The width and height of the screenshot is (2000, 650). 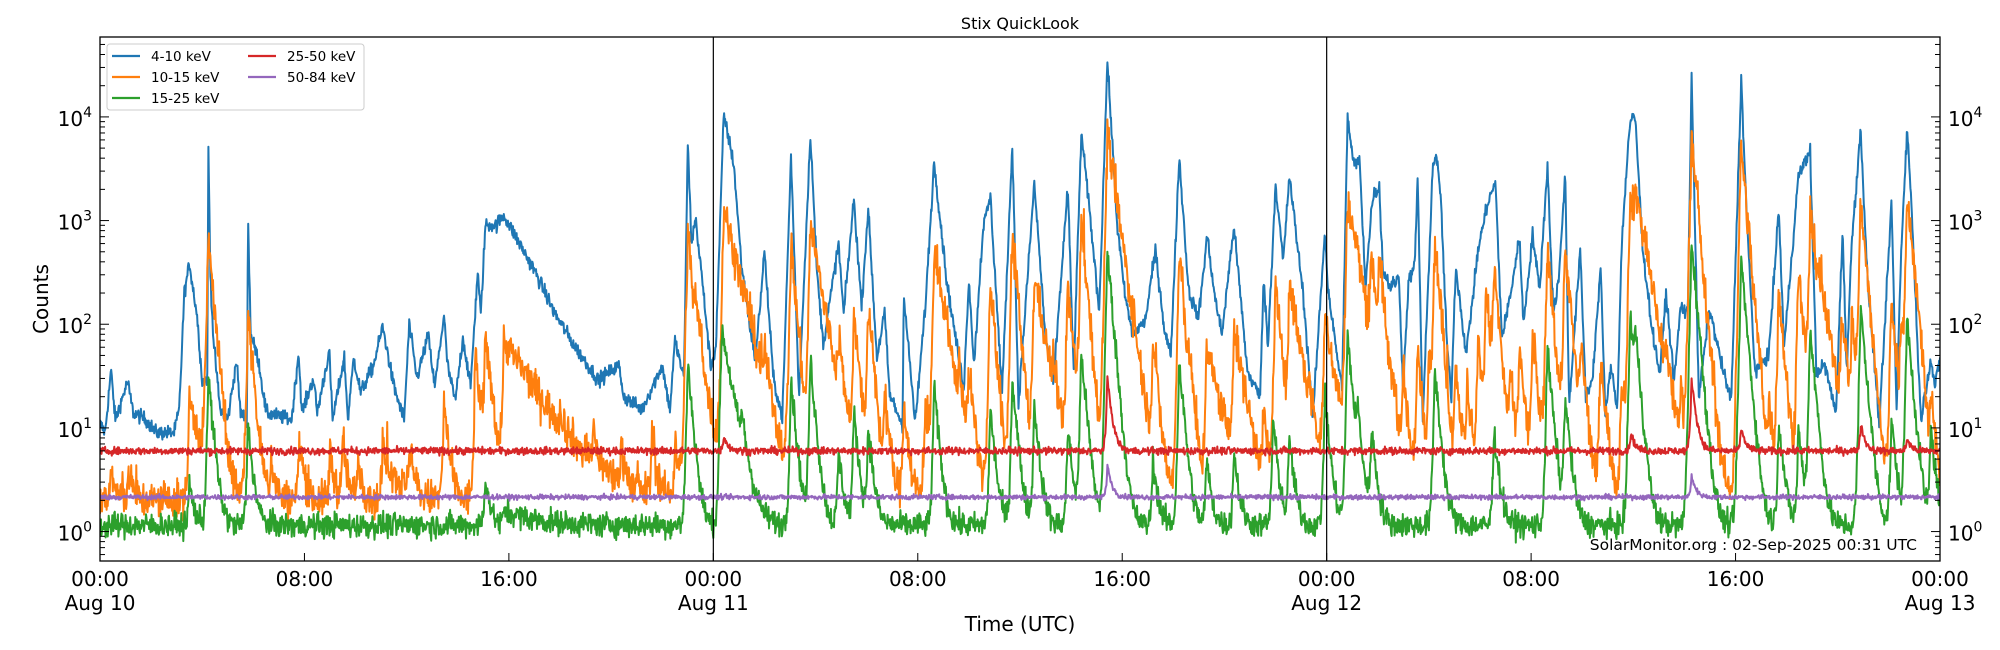 I want to click on y-tick-label-left: 10⁰, so click(x=75, y=533).